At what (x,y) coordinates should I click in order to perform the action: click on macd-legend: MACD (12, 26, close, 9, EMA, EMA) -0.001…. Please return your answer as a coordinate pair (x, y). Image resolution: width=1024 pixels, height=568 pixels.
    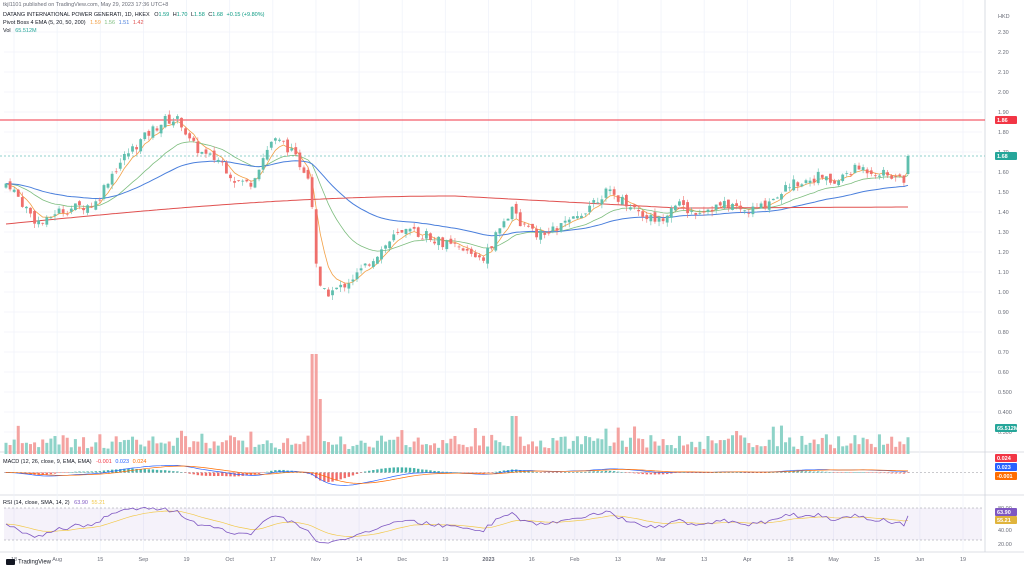
    Looking at the image, I should click on (75, 462).